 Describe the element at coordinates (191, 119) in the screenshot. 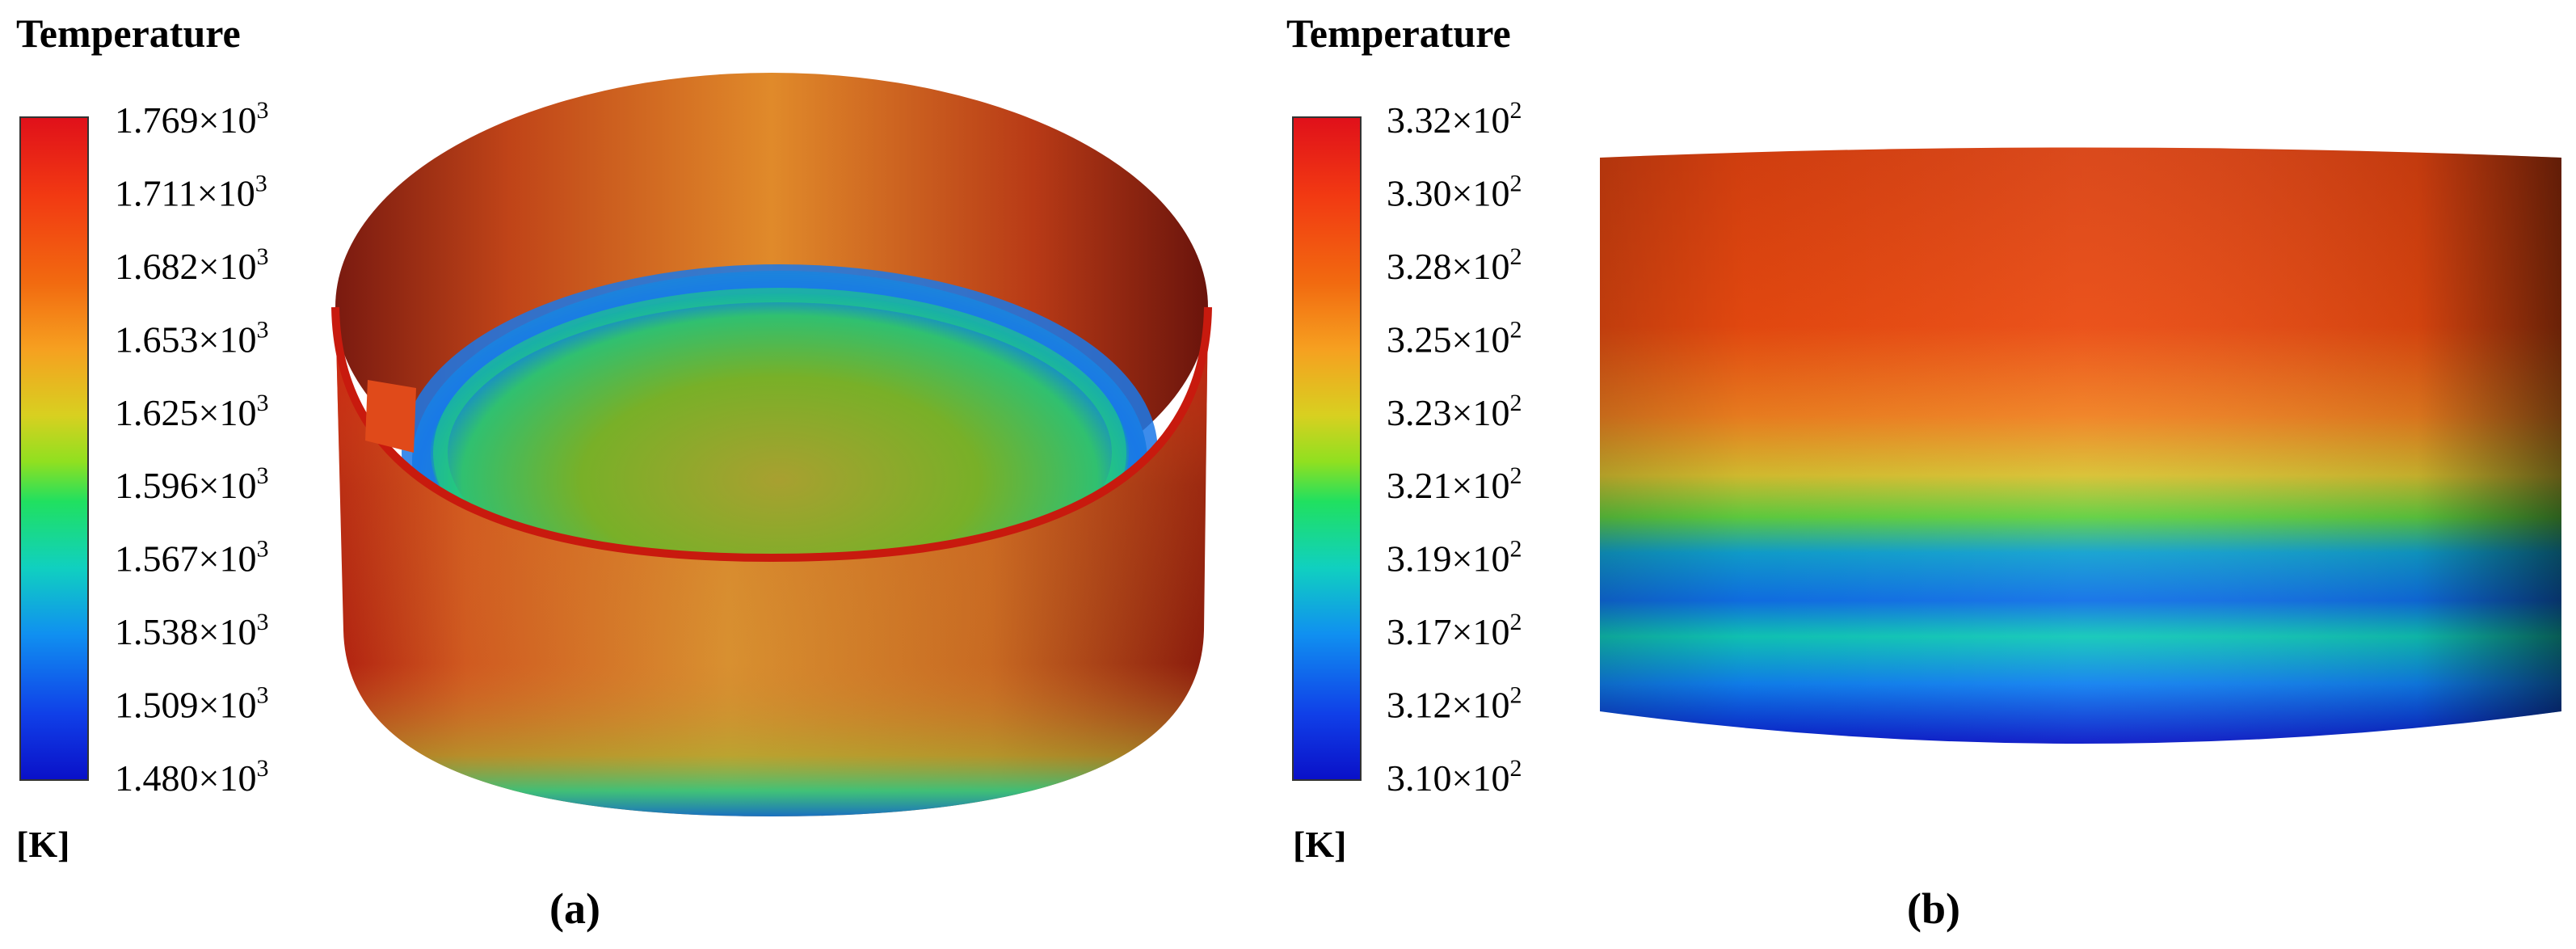

I see `legend-tick-label: 1.769×10³` at that location.